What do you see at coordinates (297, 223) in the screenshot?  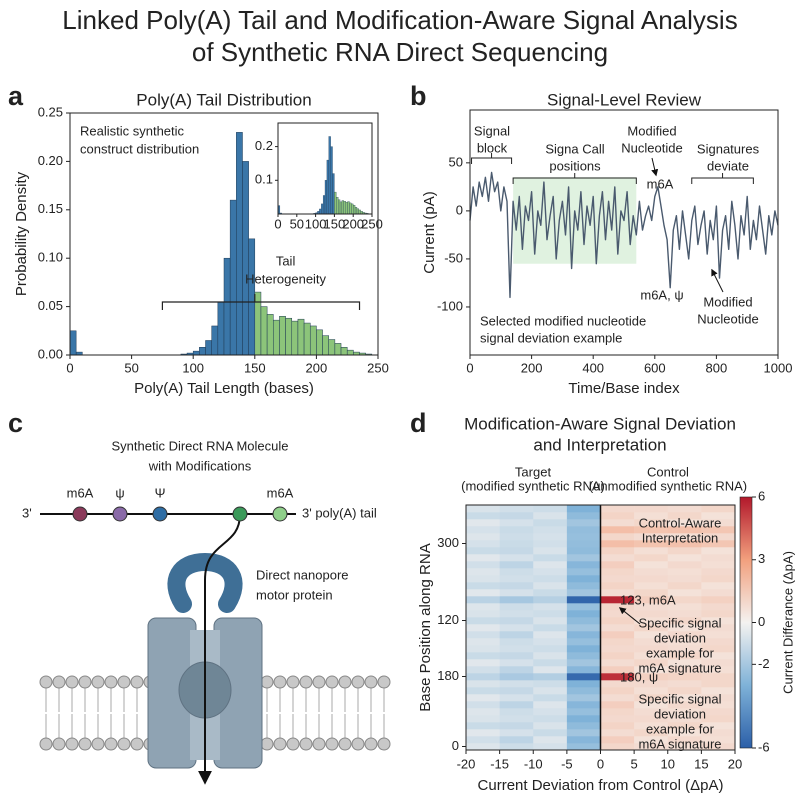 I see `inset-x-tick-label: 50` at bounding box center [297, 223].